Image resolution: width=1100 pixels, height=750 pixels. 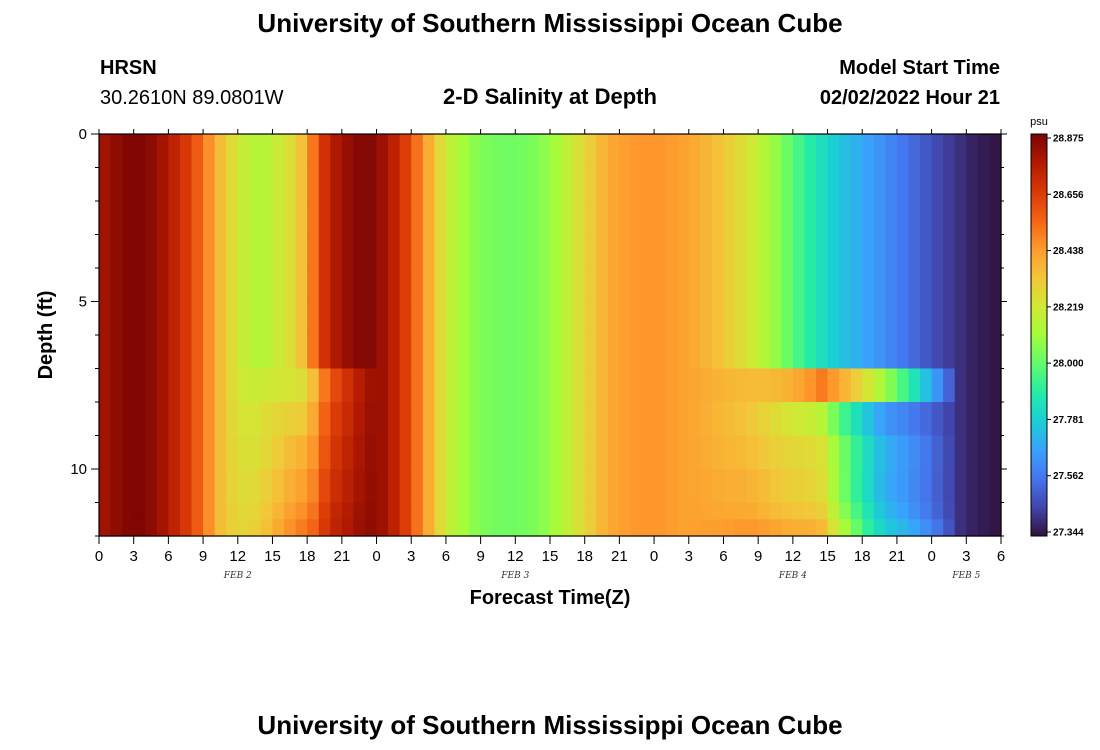 I want to click on x-tick-label: 12, so click(x=793, y=556).